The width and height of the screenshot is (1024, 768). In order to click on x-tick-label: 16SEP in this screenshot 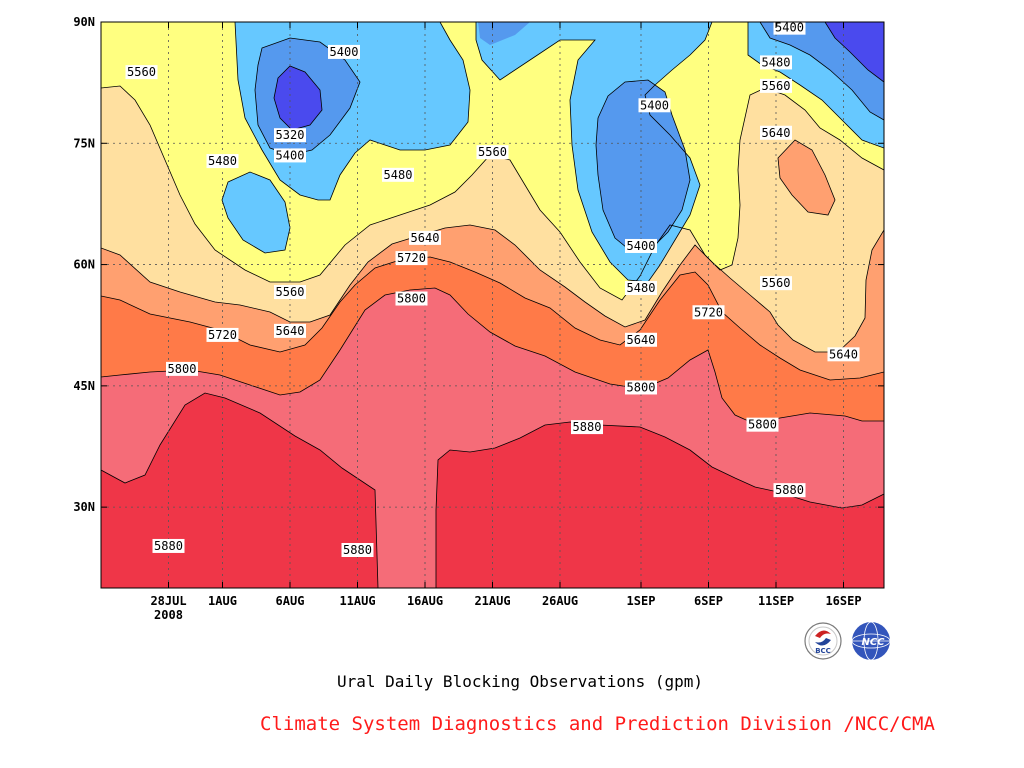, I will do `click(843, 601)`.